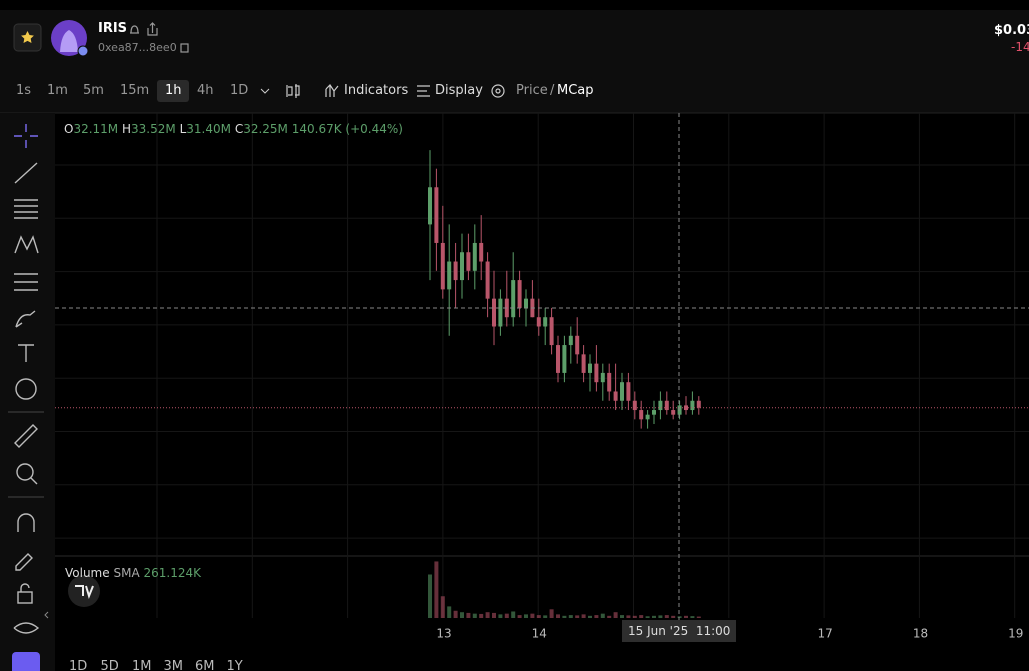 This screenshot has width=1029, height=671. What do you see at coordinates (26, 389) in the screenshot?
I see `emoji-tool` at bounding box center [26, 389].